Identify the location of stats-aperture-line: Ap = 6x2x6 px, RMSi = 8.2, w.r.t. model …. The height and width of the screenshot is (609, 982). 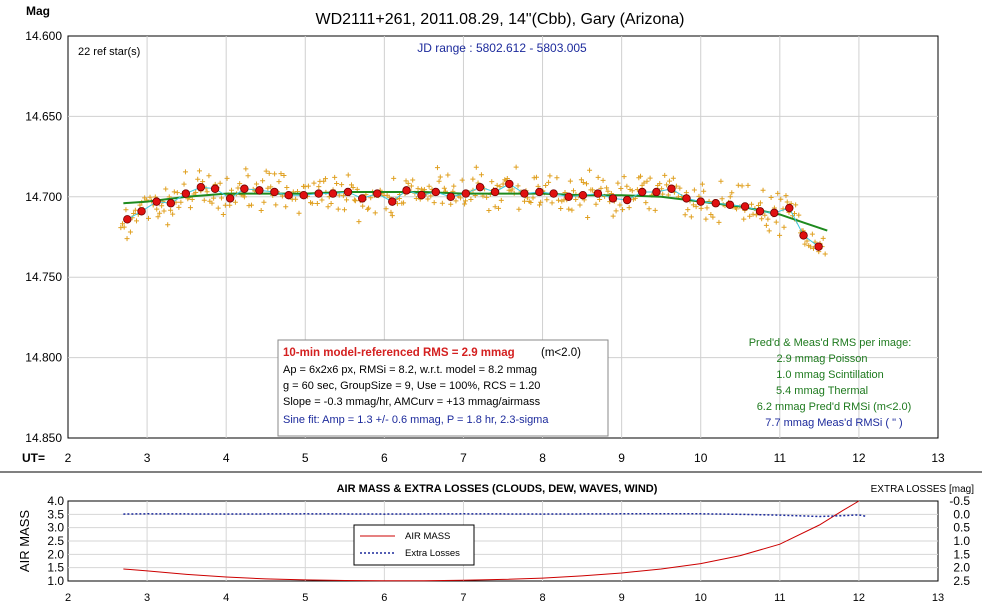
(410, 370).